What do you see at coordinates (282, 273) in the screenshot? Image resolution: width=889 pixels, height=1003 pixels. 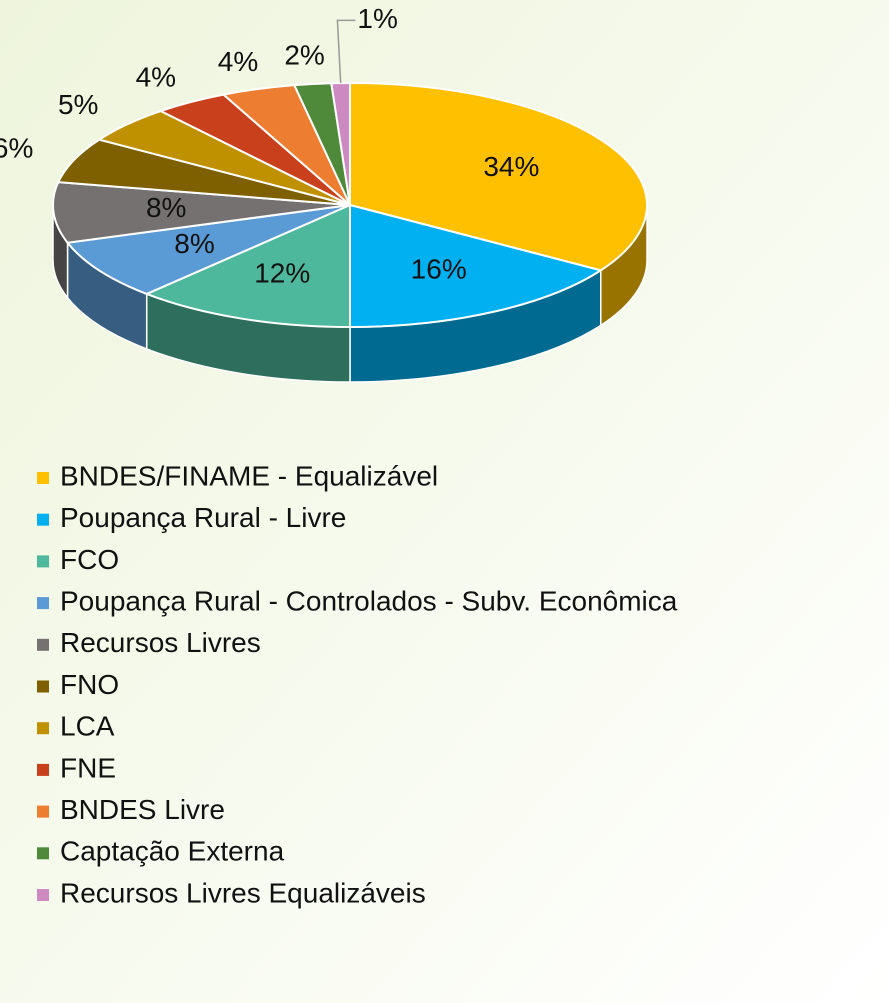 I see `data-label: 12%` at bounding box center [282, 273].